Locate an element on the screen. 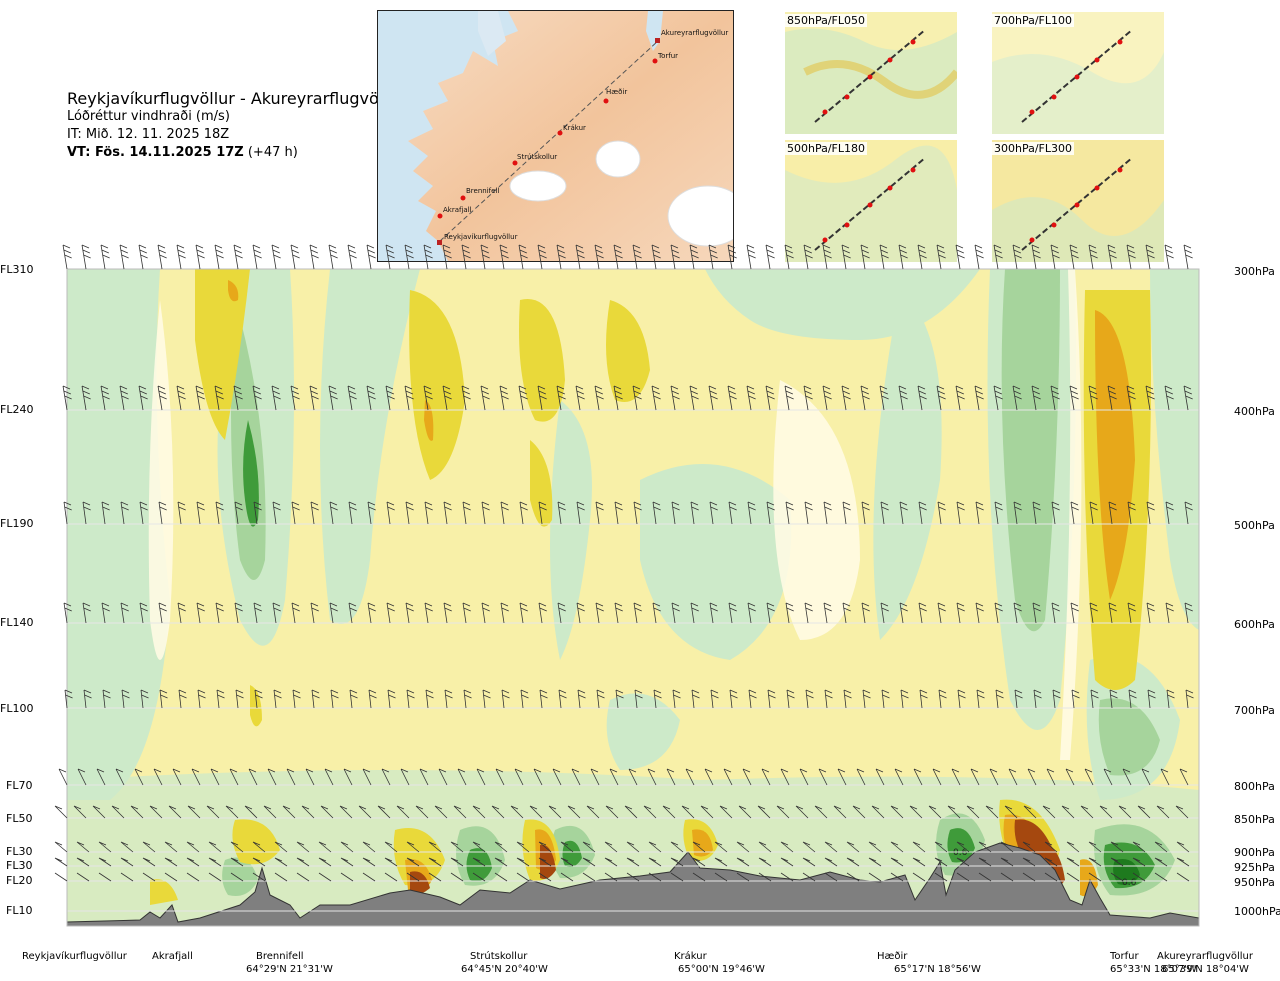 This screenshot has width=1280, height=981. hpa-label-1000: 1000hPa is located at coordinates (1257, 911).